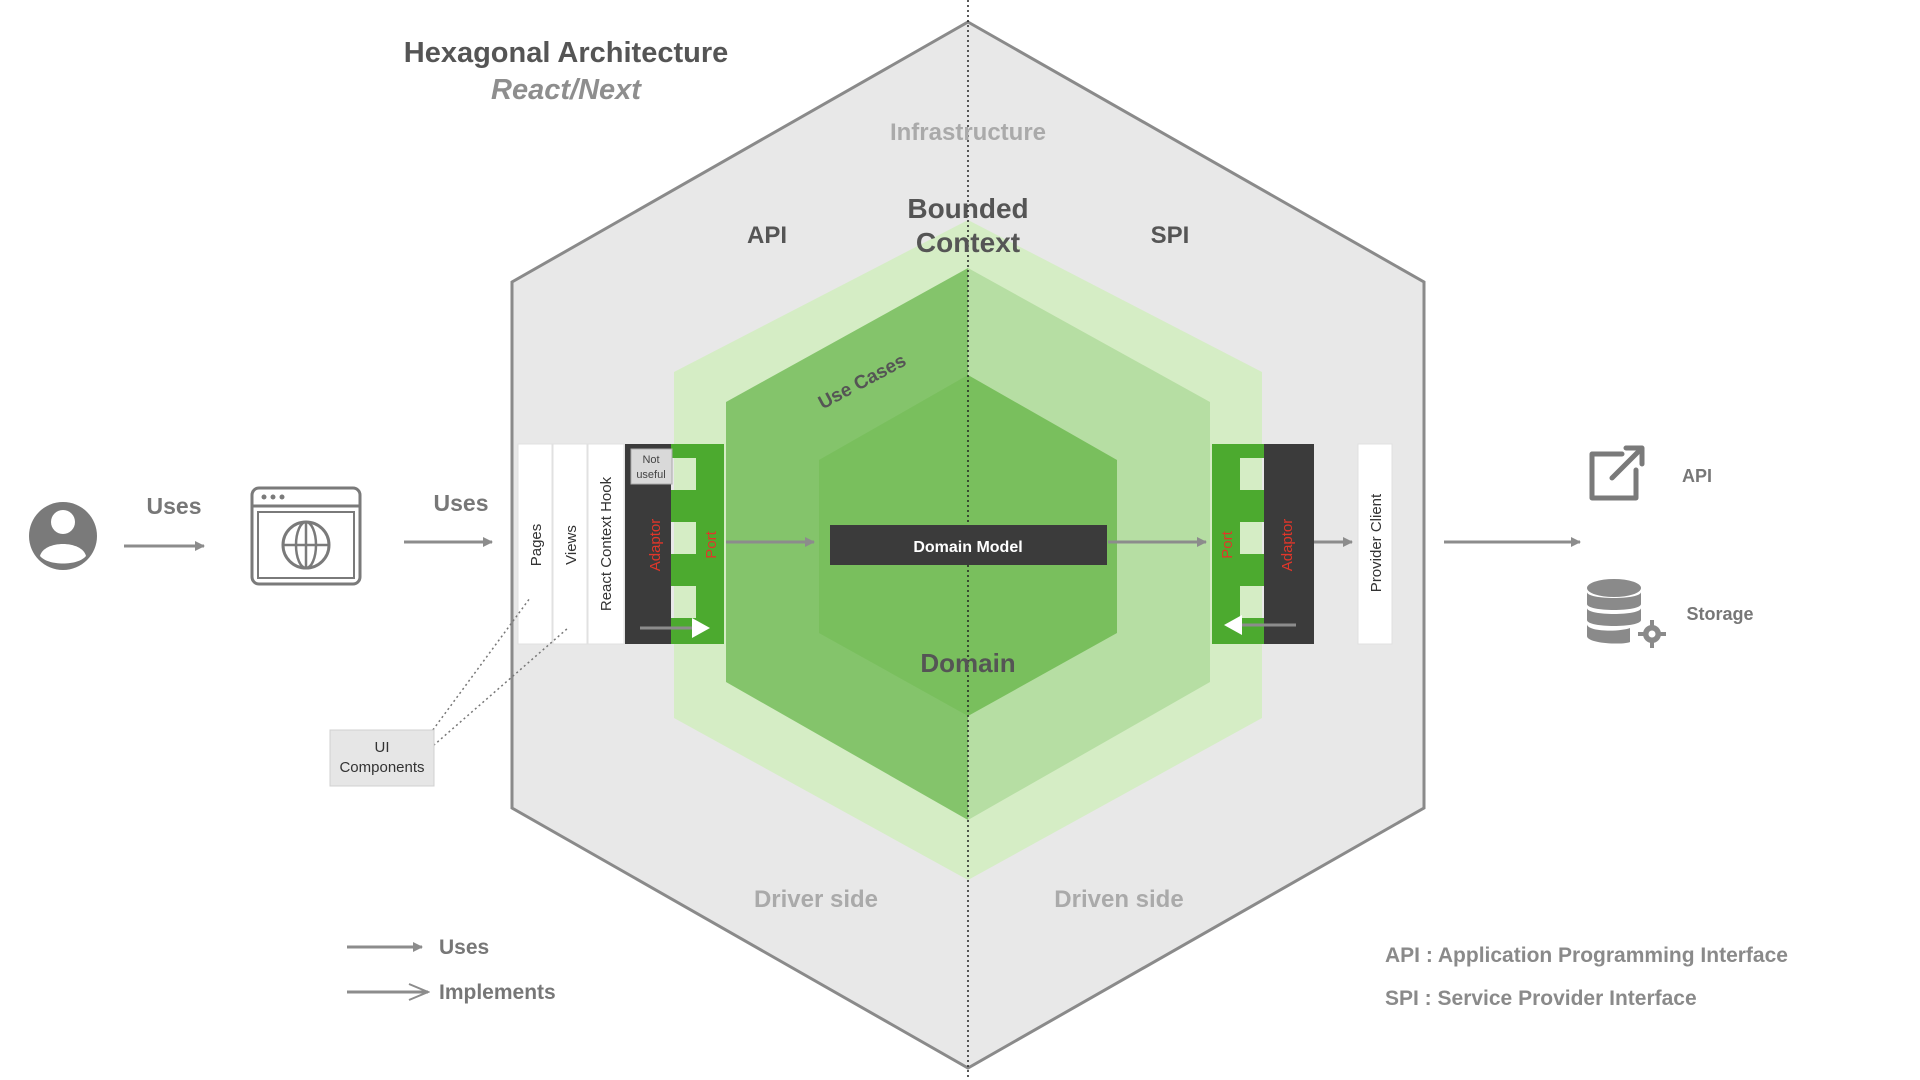  I want to click on provider-client-column, so click(1375, 544).